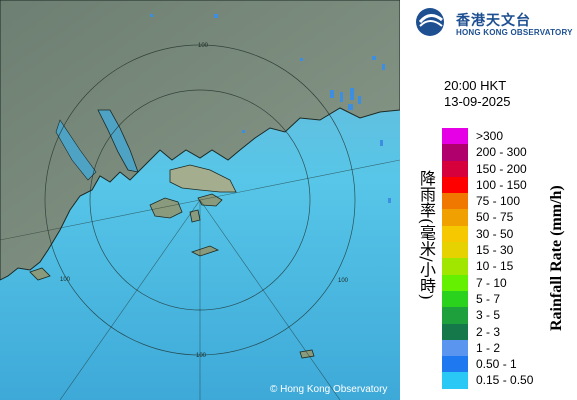 The width and height of the screenshot is (577, 400). What do you see at coordinates (514, 32) in the screenshot?
I see `logo-english-text: HONG KONG OBSERVATORY` at bounding box center [514, 32].